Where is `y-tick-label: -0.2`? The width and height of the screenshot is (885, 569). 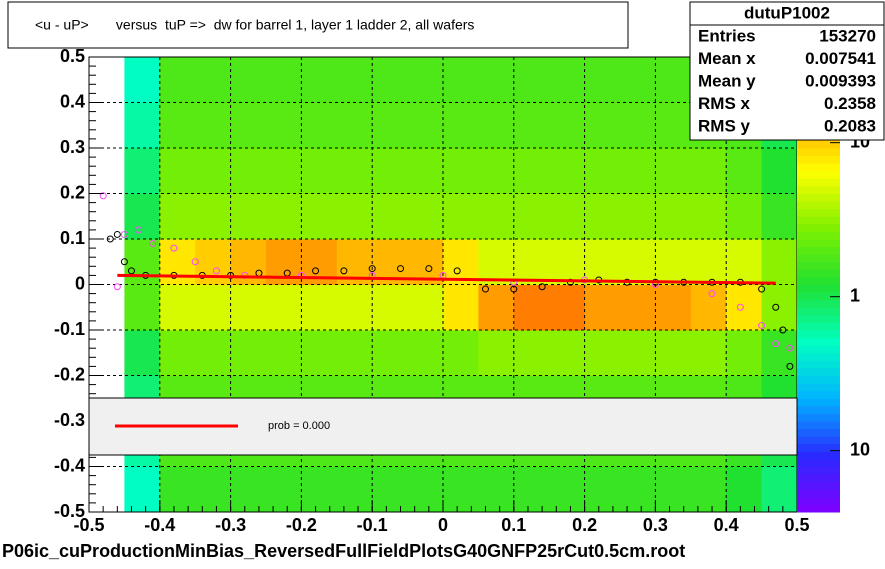 y-tick-label: -0.2 is located at coordinates (69, 374).